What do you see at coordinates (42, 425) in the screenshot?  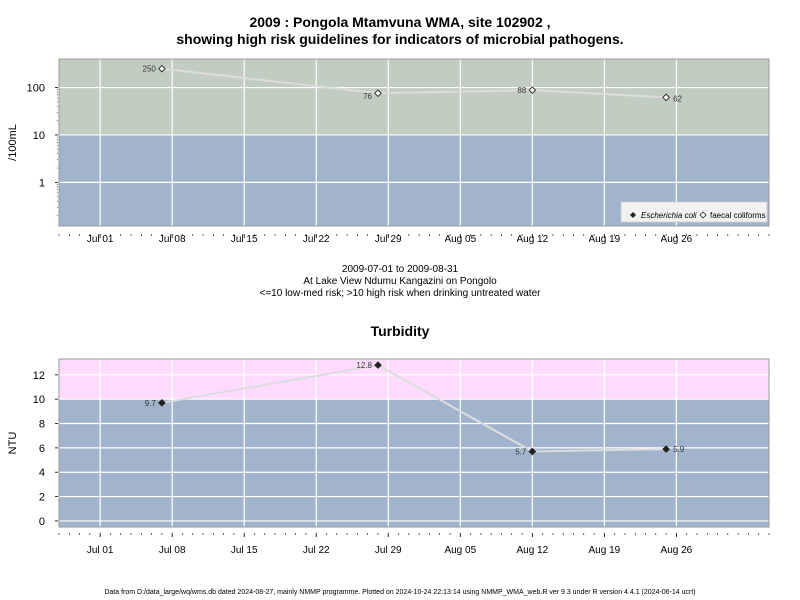 I see `turbidity-y-tick-label-4: 8` at bounding box center [42, 425].